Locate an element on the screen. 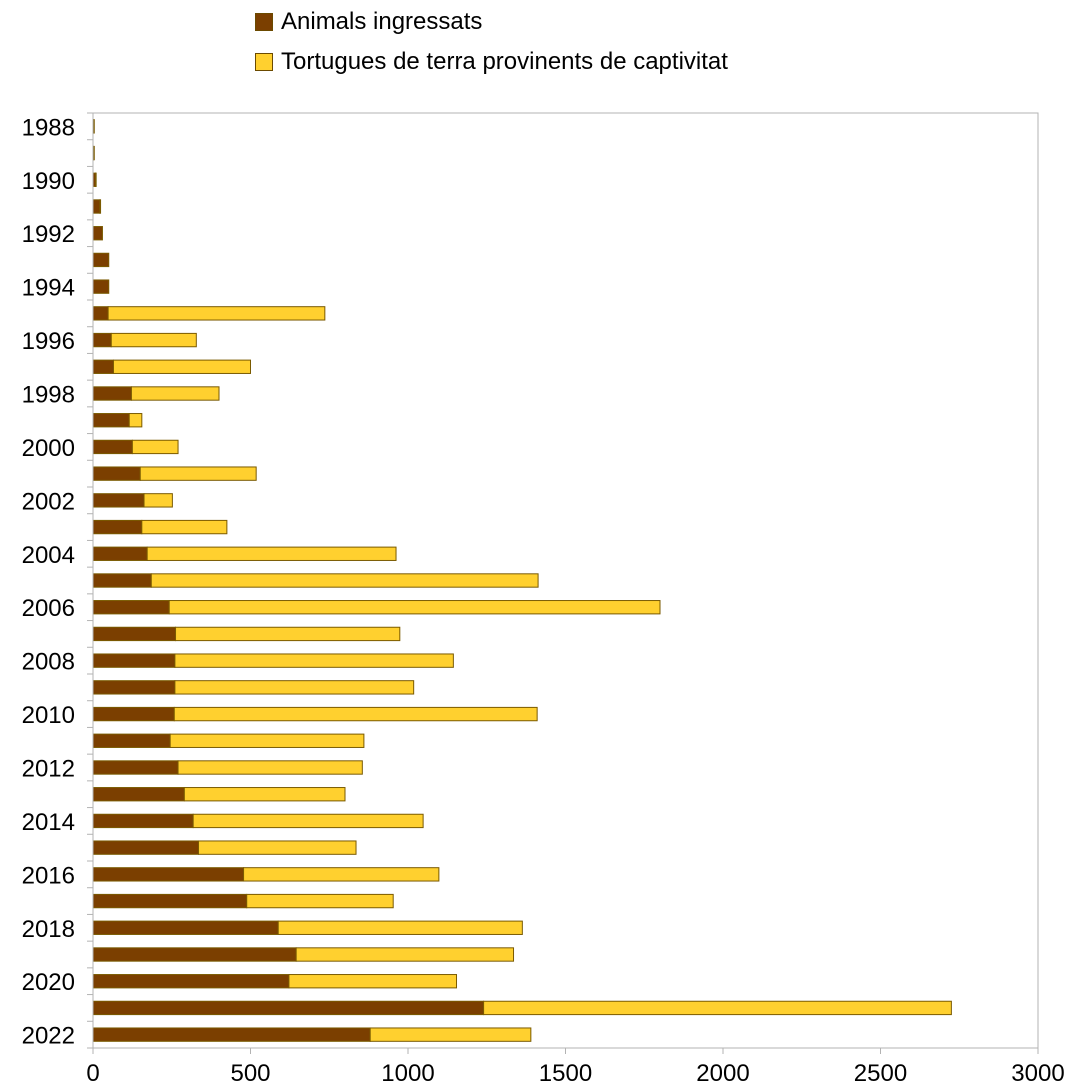 The image size is (1075, 1090). bar-animals-1998 is located at coordinates (112, 393).